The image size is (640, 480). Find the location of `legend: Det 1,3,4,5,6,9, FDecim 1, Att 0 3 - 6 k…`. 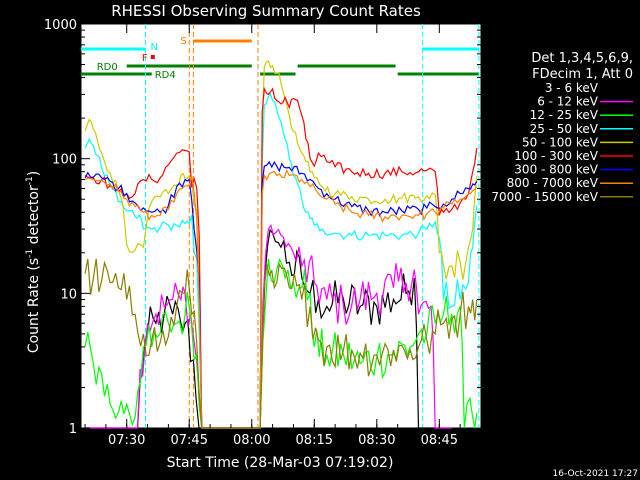

legend: Det 1,3,4,5,6,9, FDecim 1, Att 0 3 - 6 k… is located at coordinates (562, 127).